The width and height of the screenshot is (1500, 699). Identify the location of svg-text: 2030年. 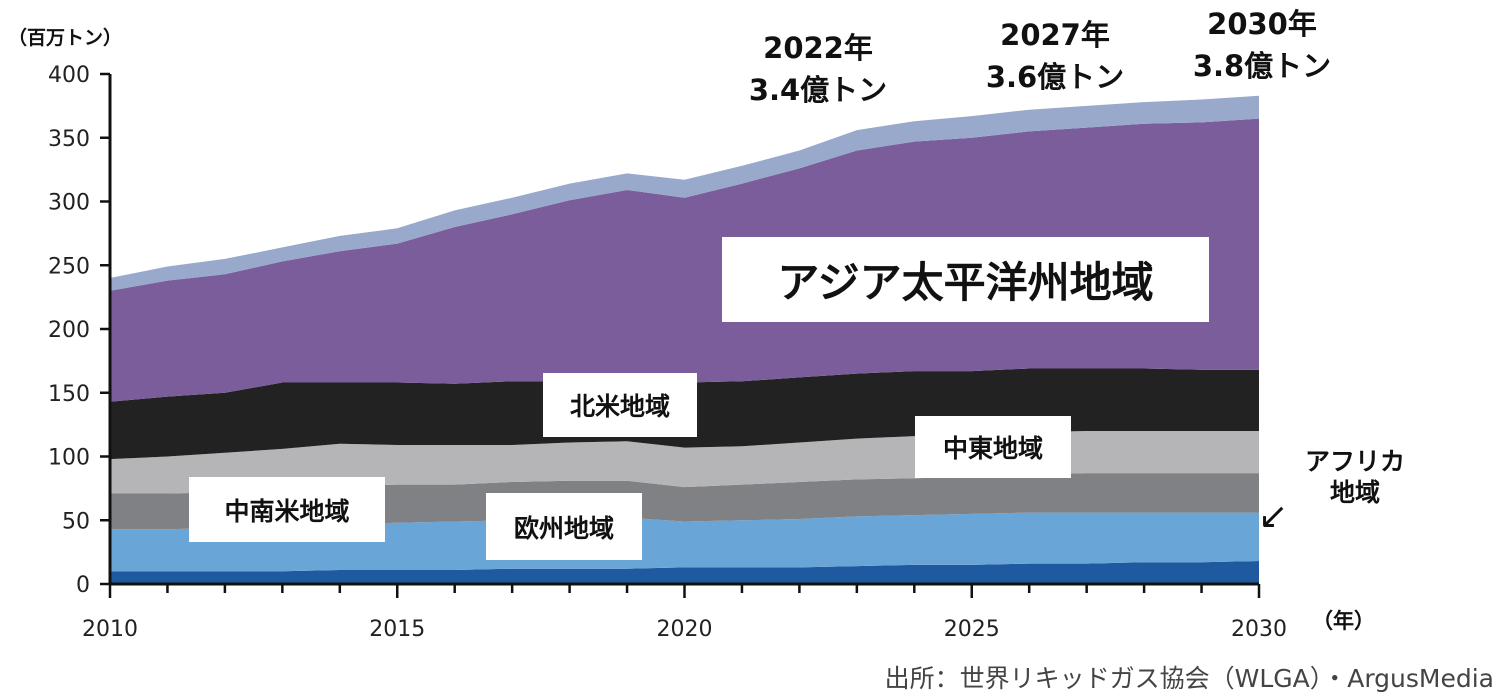
(1262, 24).